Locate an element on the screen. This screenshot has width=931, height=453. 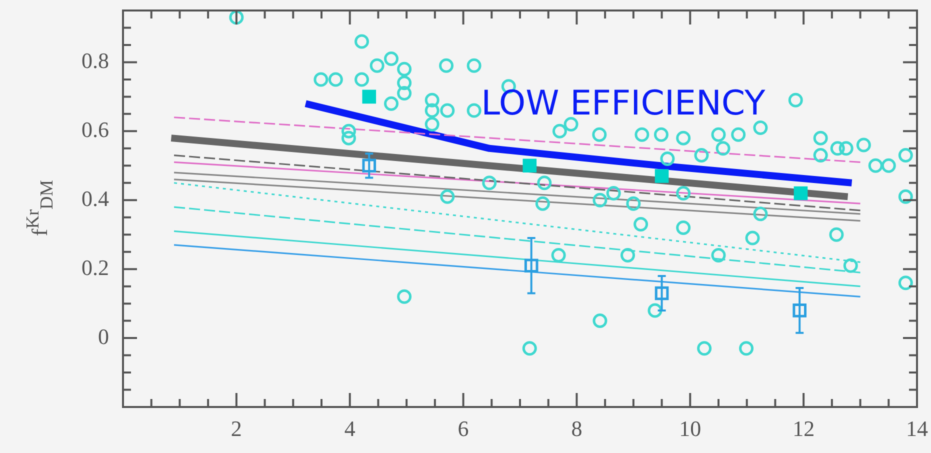
y-tick-label: 0 is located at coordinates (103, 336).